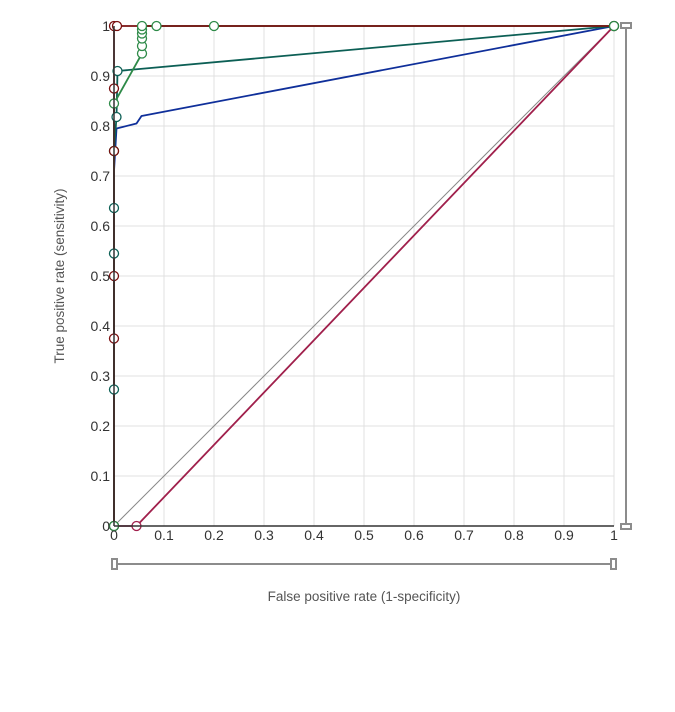 This screenshot has height=712, width=675. I want to click on x-tick-label: 1, so click(614, 535).